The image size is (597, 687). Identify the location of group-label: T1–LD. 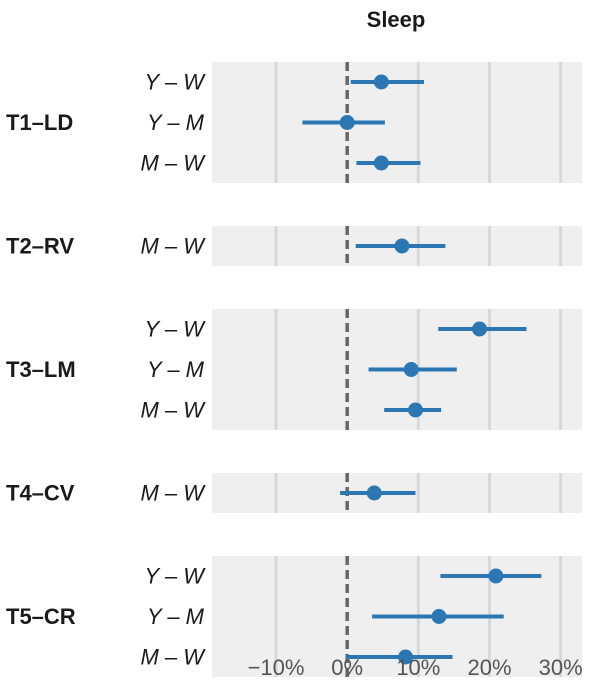
(39, 122).